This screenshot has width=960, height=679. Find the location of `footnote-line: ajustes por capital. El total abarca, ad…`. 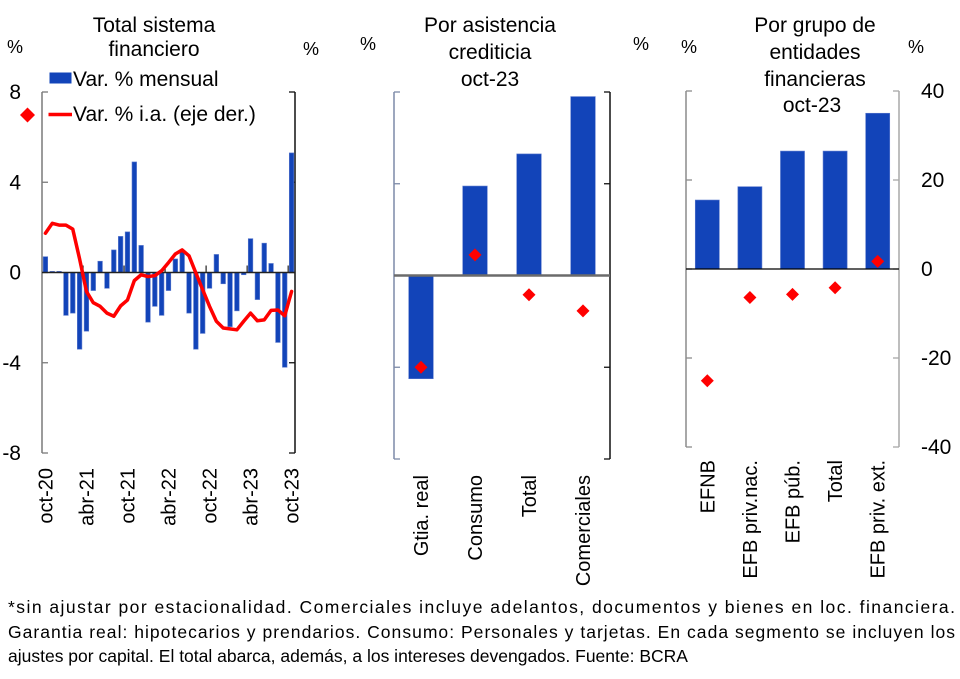

footnote-line: ajustes por capital. El total abarca, ad… is located at coordinates (348, 656).